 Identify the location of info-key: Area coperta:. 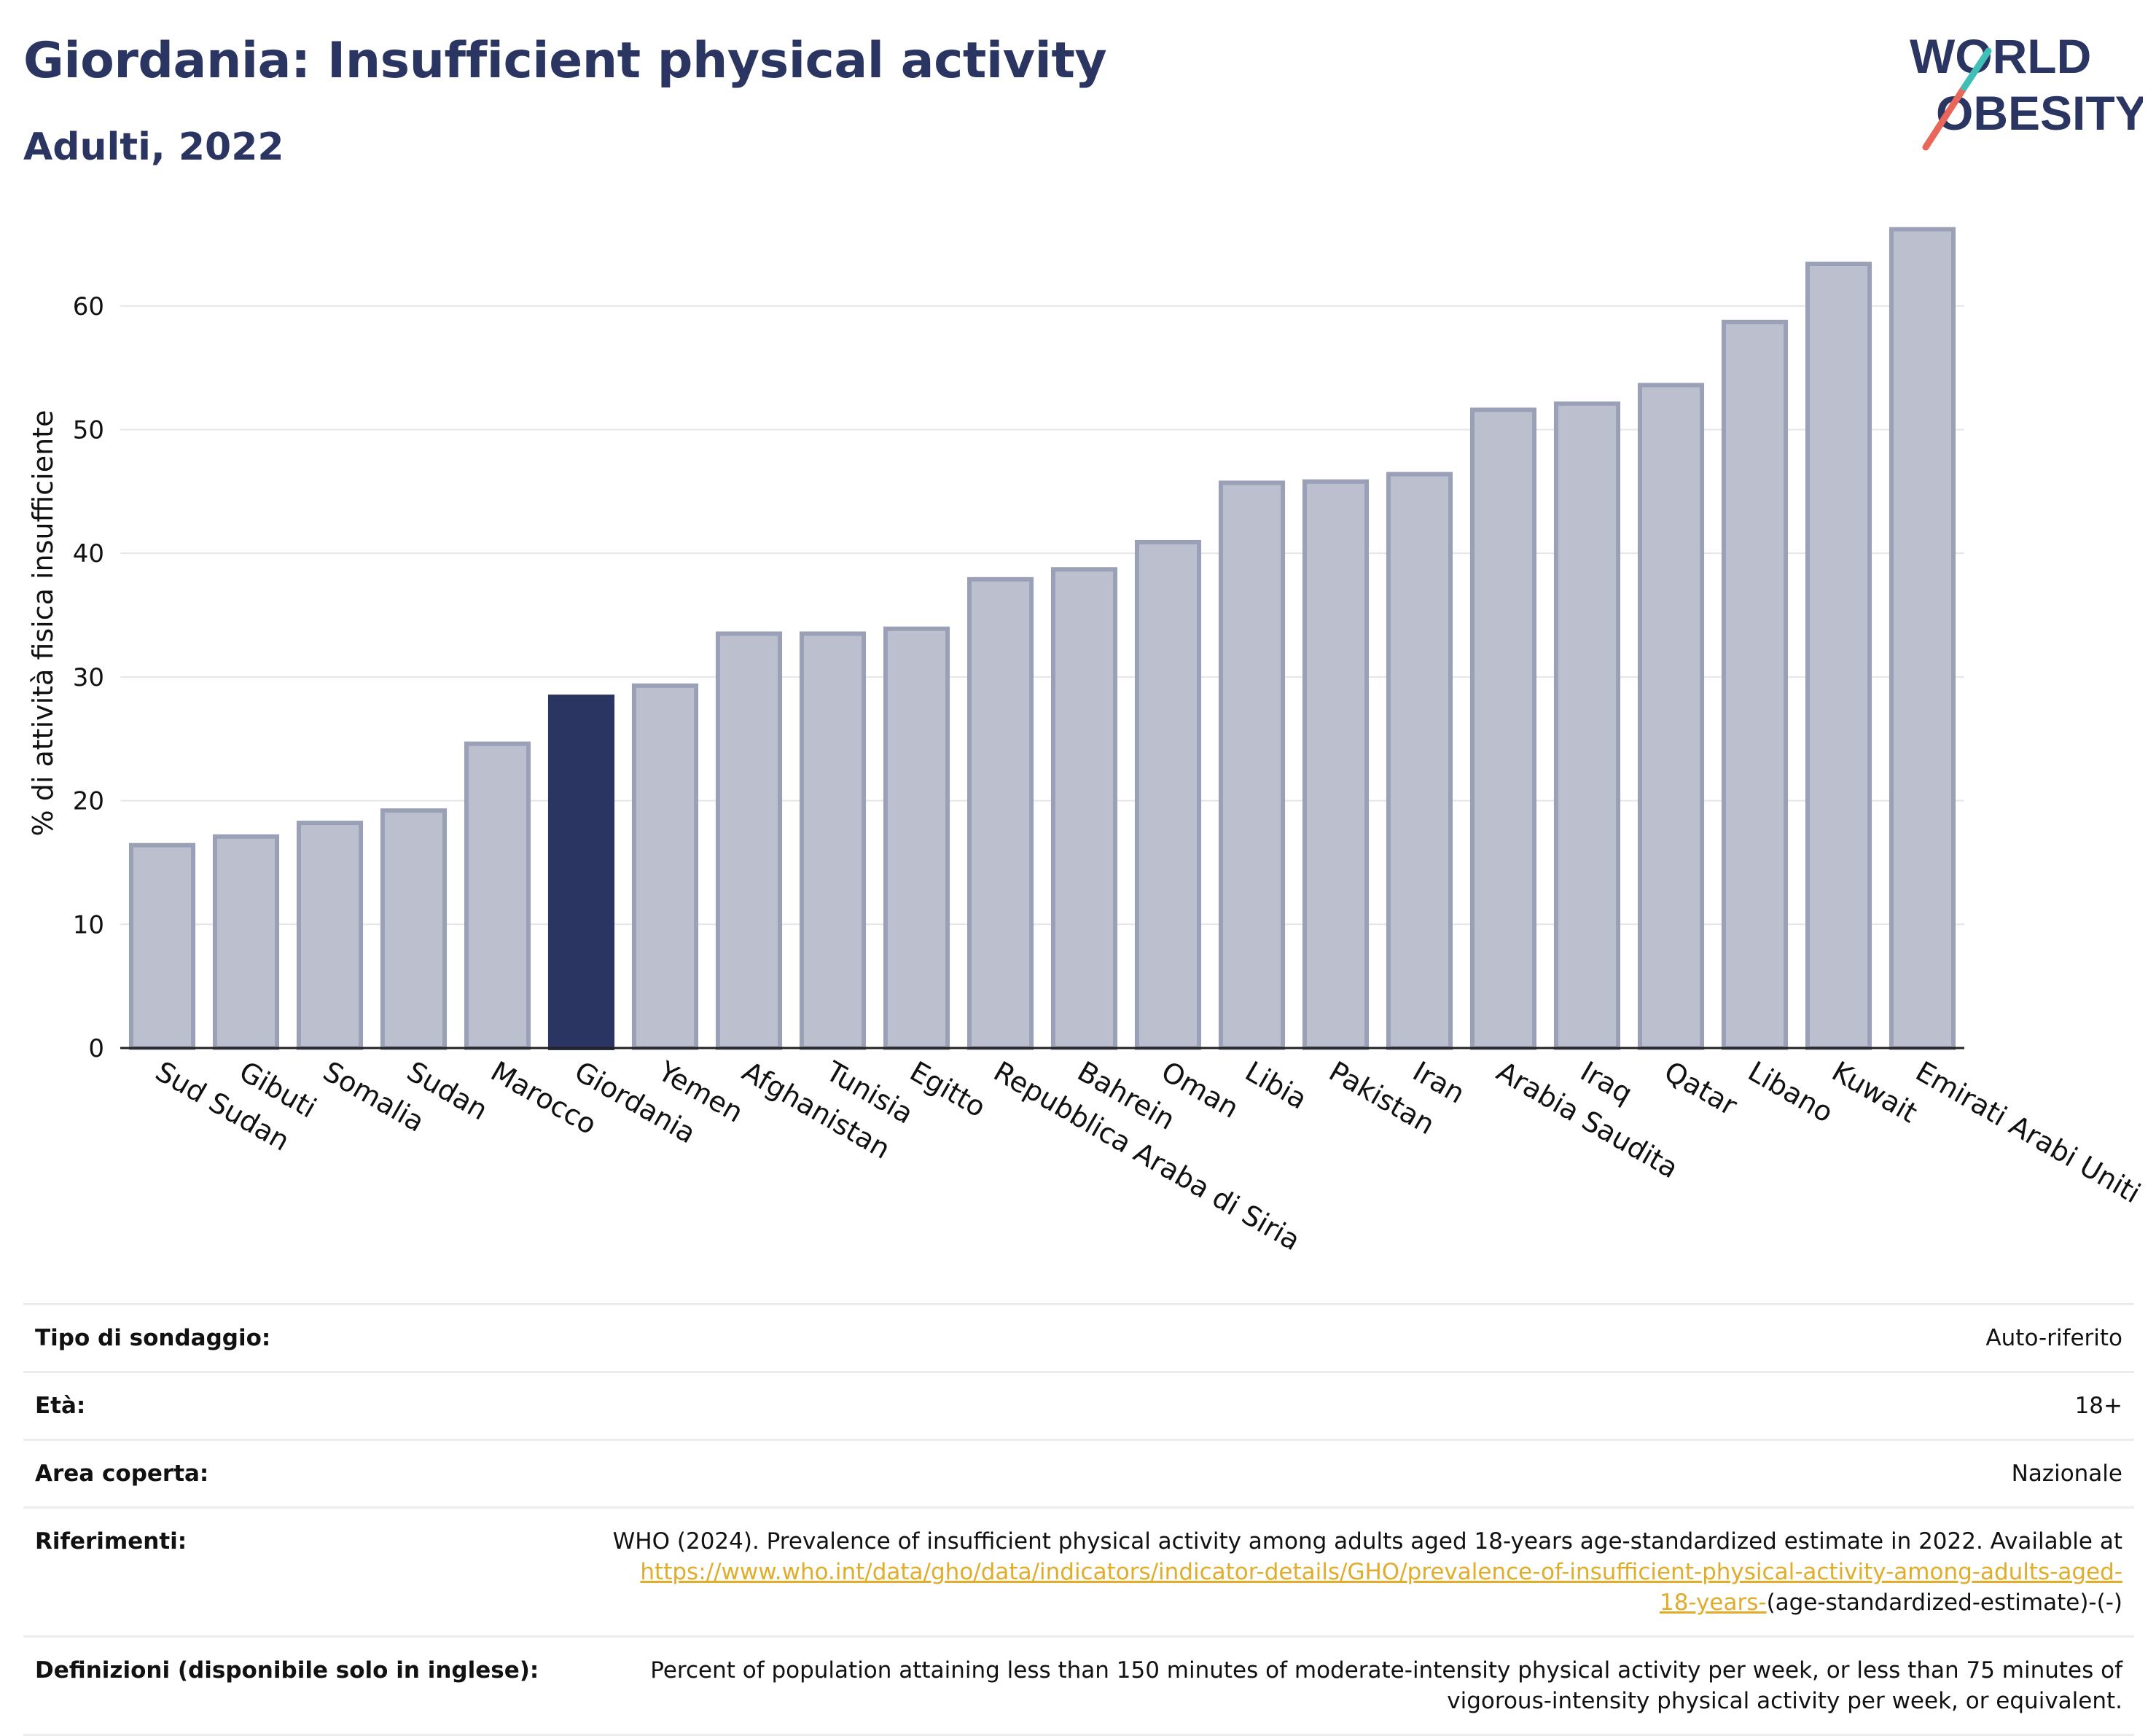
(312, 1473).